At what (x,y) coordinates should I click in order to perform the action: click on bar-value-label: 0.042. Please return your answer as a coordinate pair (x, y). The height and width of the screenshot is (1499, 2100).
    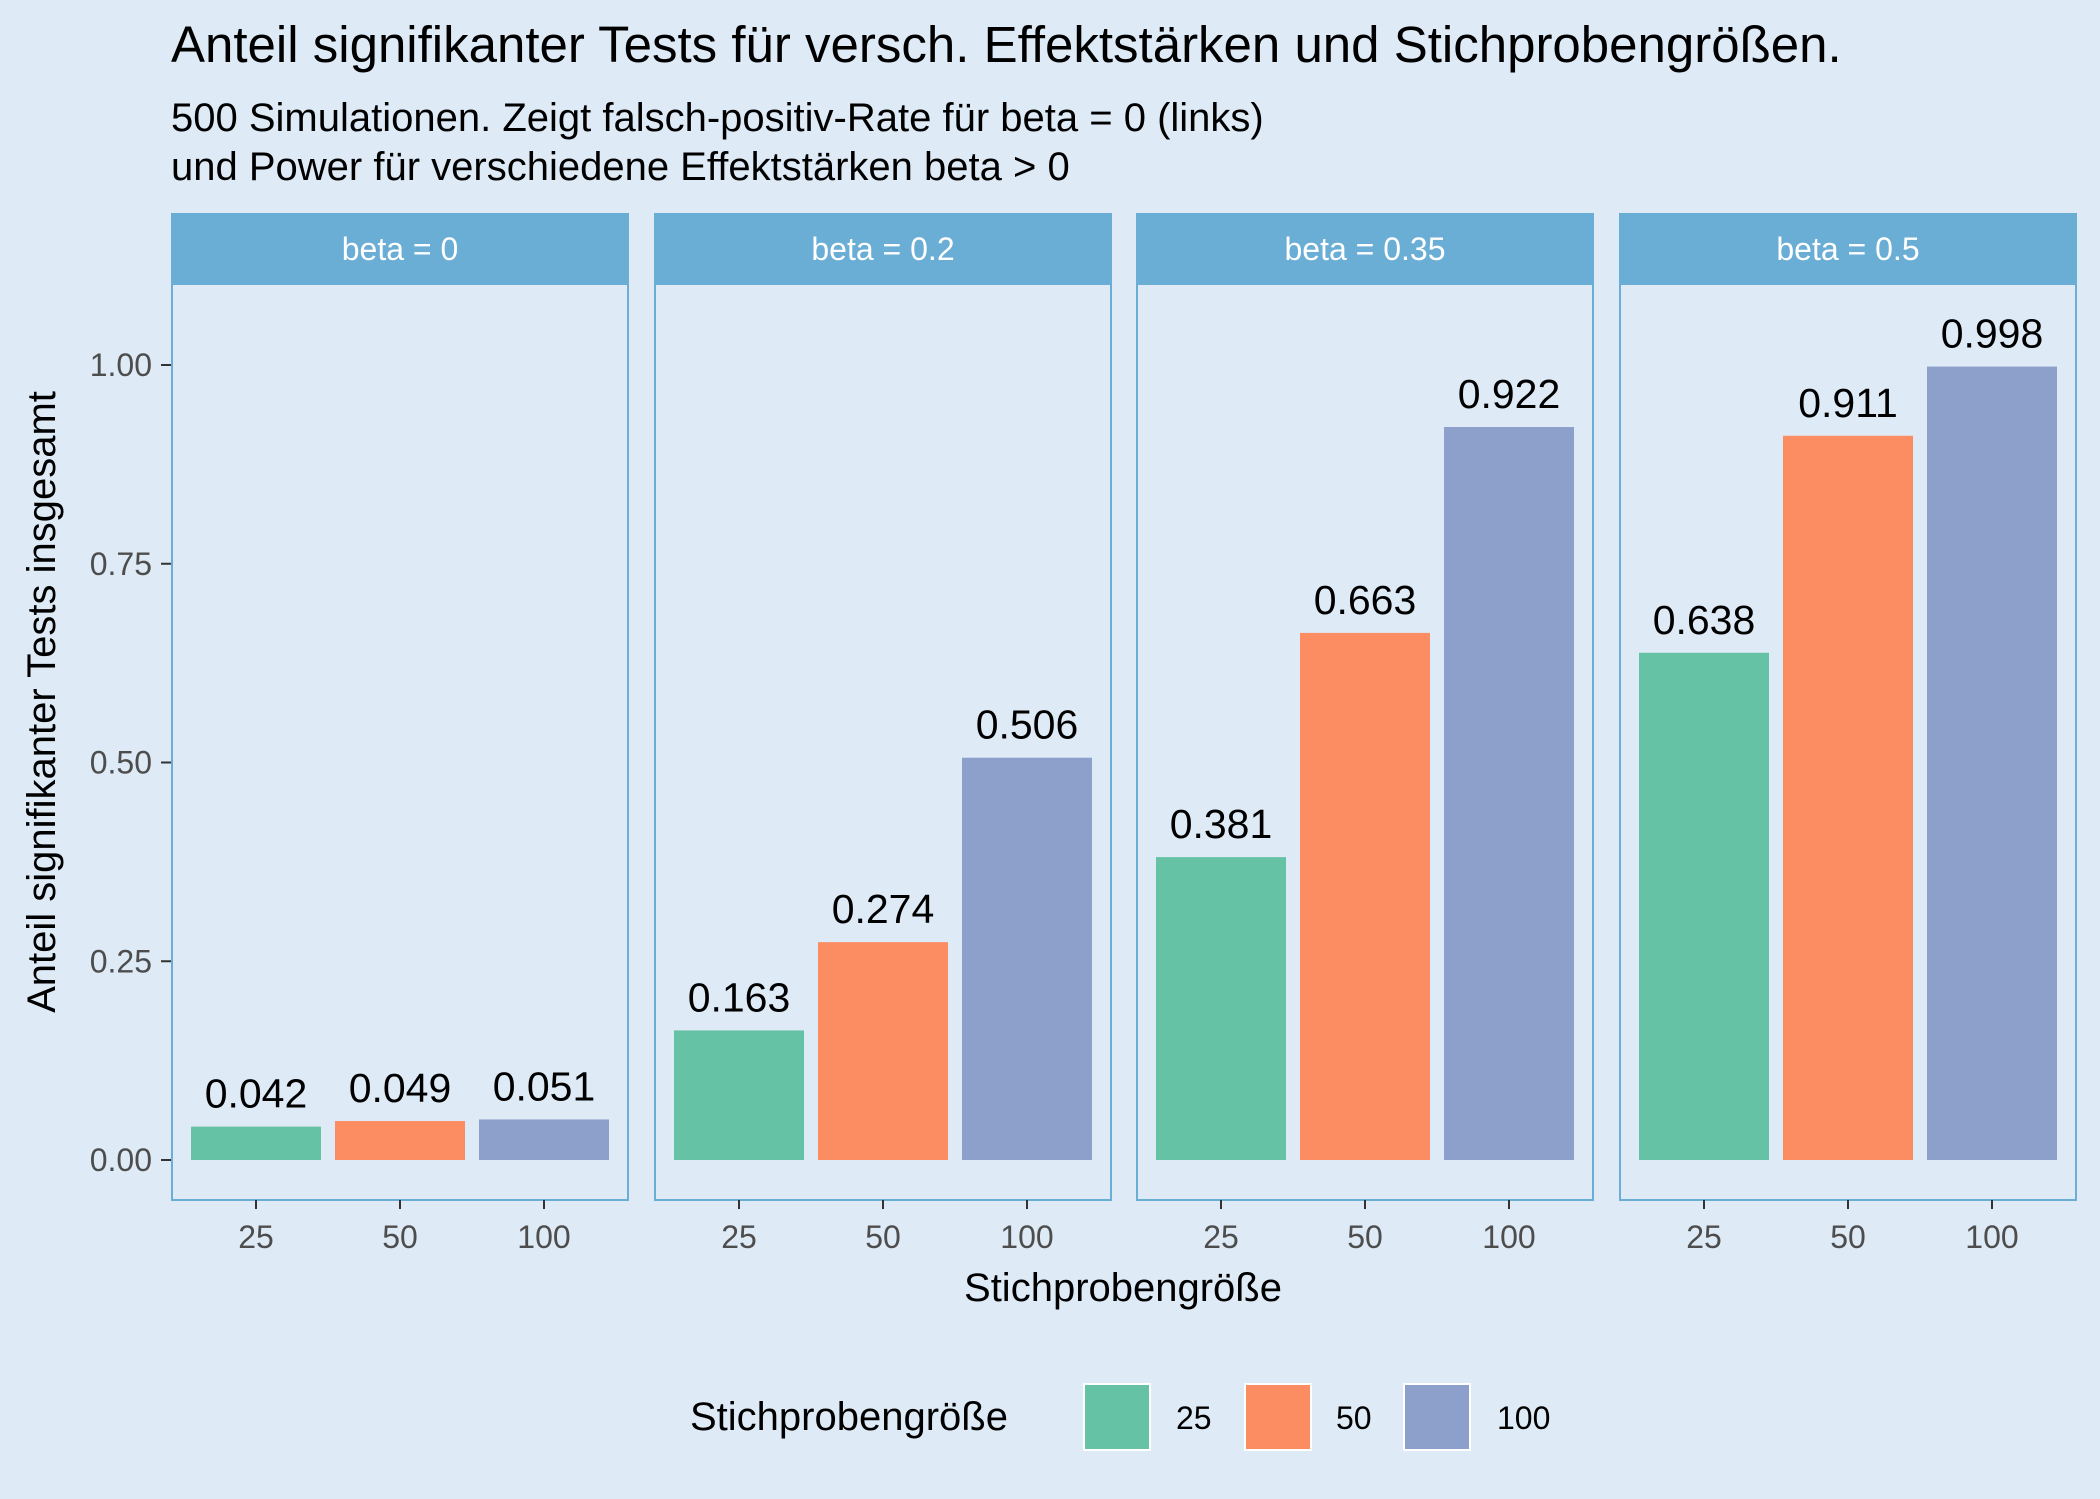
    Looking at the image, I should click on (256, 1094).